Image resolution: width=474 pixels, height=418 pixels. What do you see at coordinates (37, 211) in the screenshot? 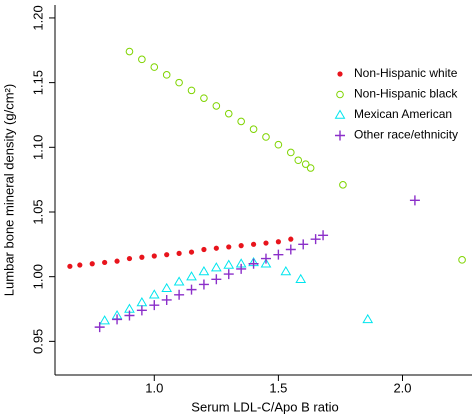
I see `y-tick-label: 1.05` at bounding box center [37, 211].